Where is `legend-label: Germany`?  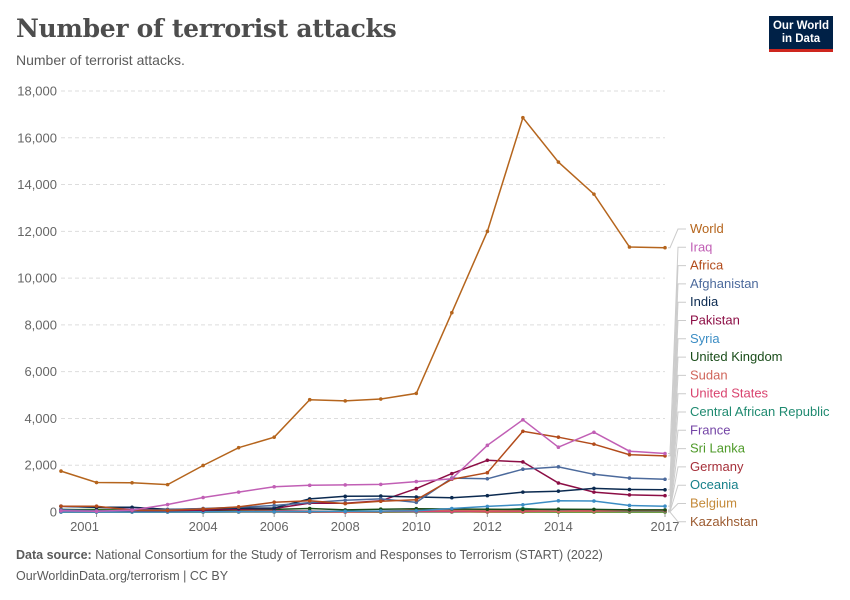 legend-label: Germany is located at coordinates (717, 466).